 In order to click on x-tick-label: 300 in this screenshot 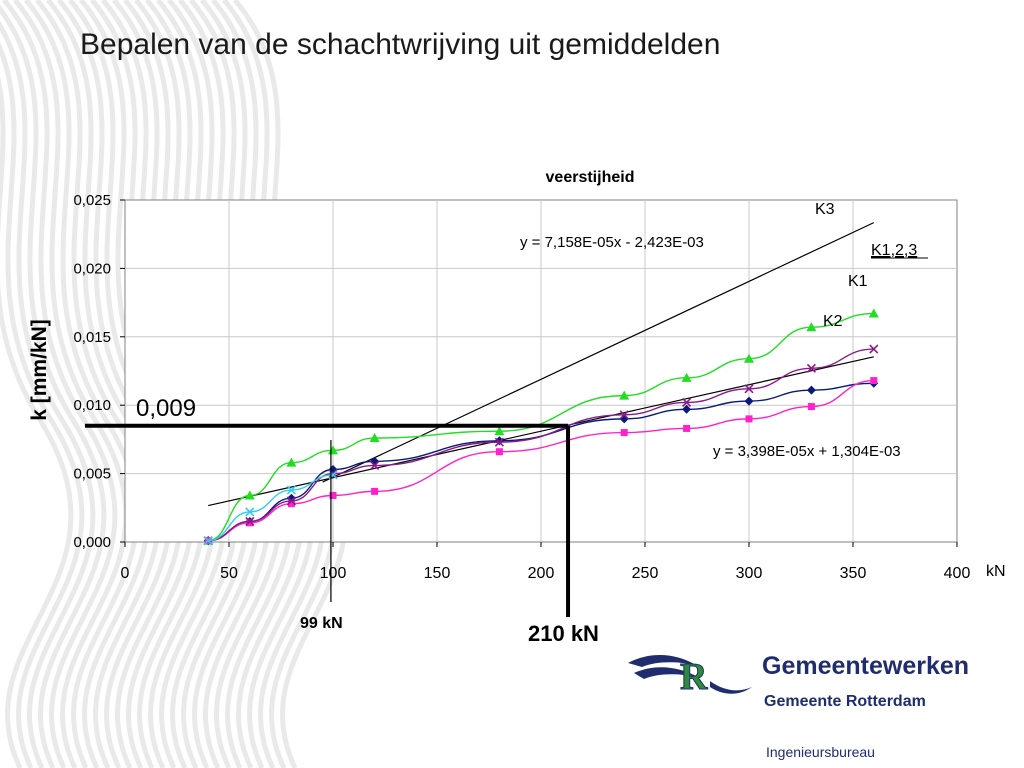, I will do `click(749, 573)`.